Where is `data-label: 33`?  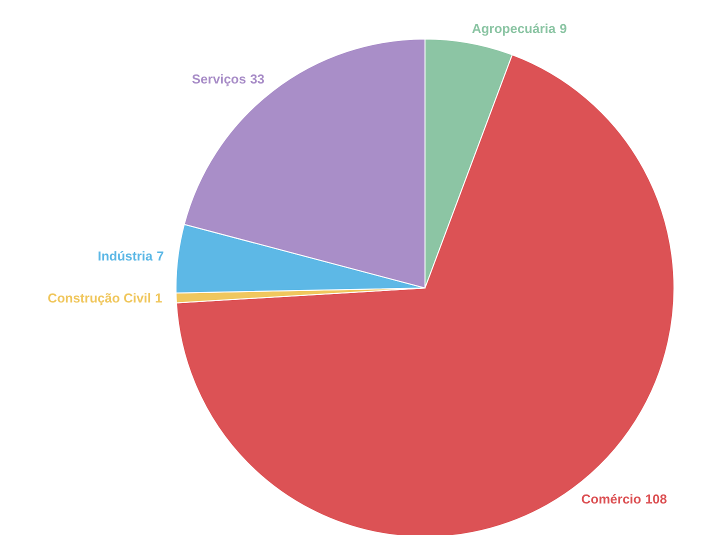 data-label: 33 is located at coordinates (257, 79).